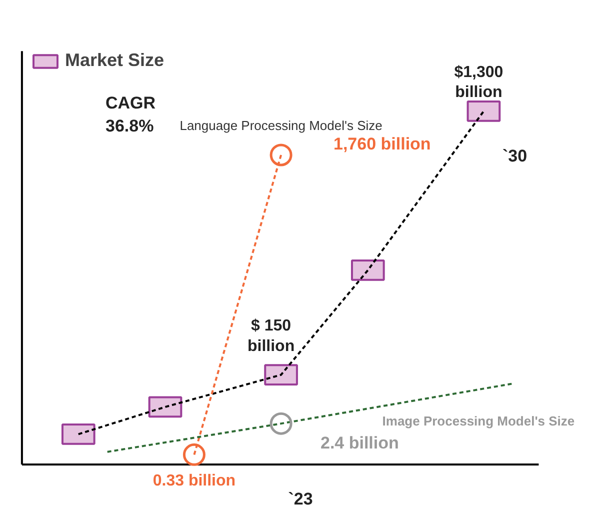 The image size is (601, 510). I want to click on annotation: $ 150 billion, so click(271, 336).